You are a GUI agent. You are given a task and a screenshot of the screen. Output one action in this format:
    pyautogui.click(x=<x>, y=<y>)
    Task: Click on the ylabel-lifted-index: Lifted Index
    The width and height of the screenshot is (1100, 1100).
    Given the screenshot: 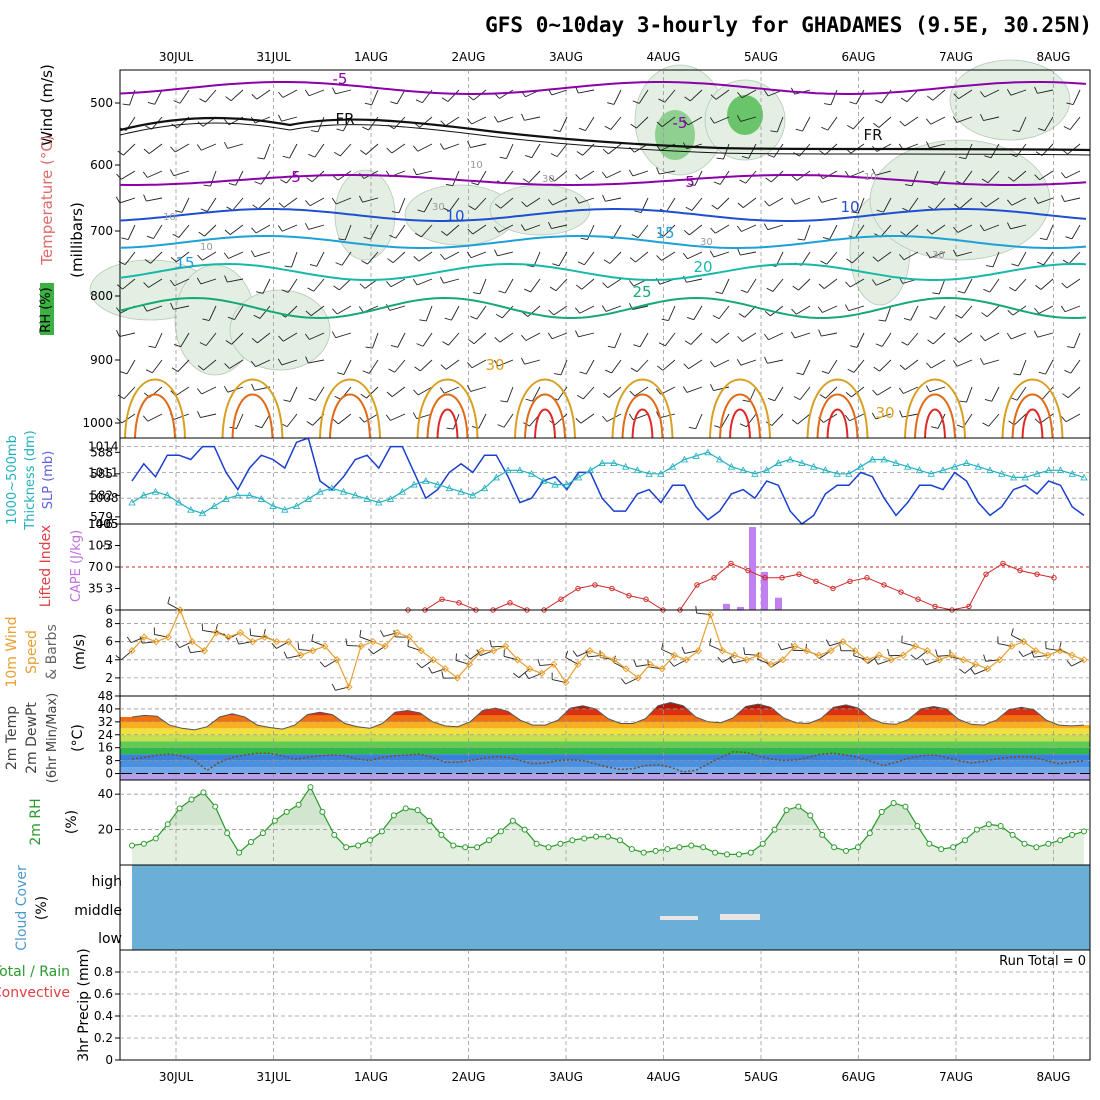 What is the action you would take?
    pyautogui.click(x=46, y=566)
    